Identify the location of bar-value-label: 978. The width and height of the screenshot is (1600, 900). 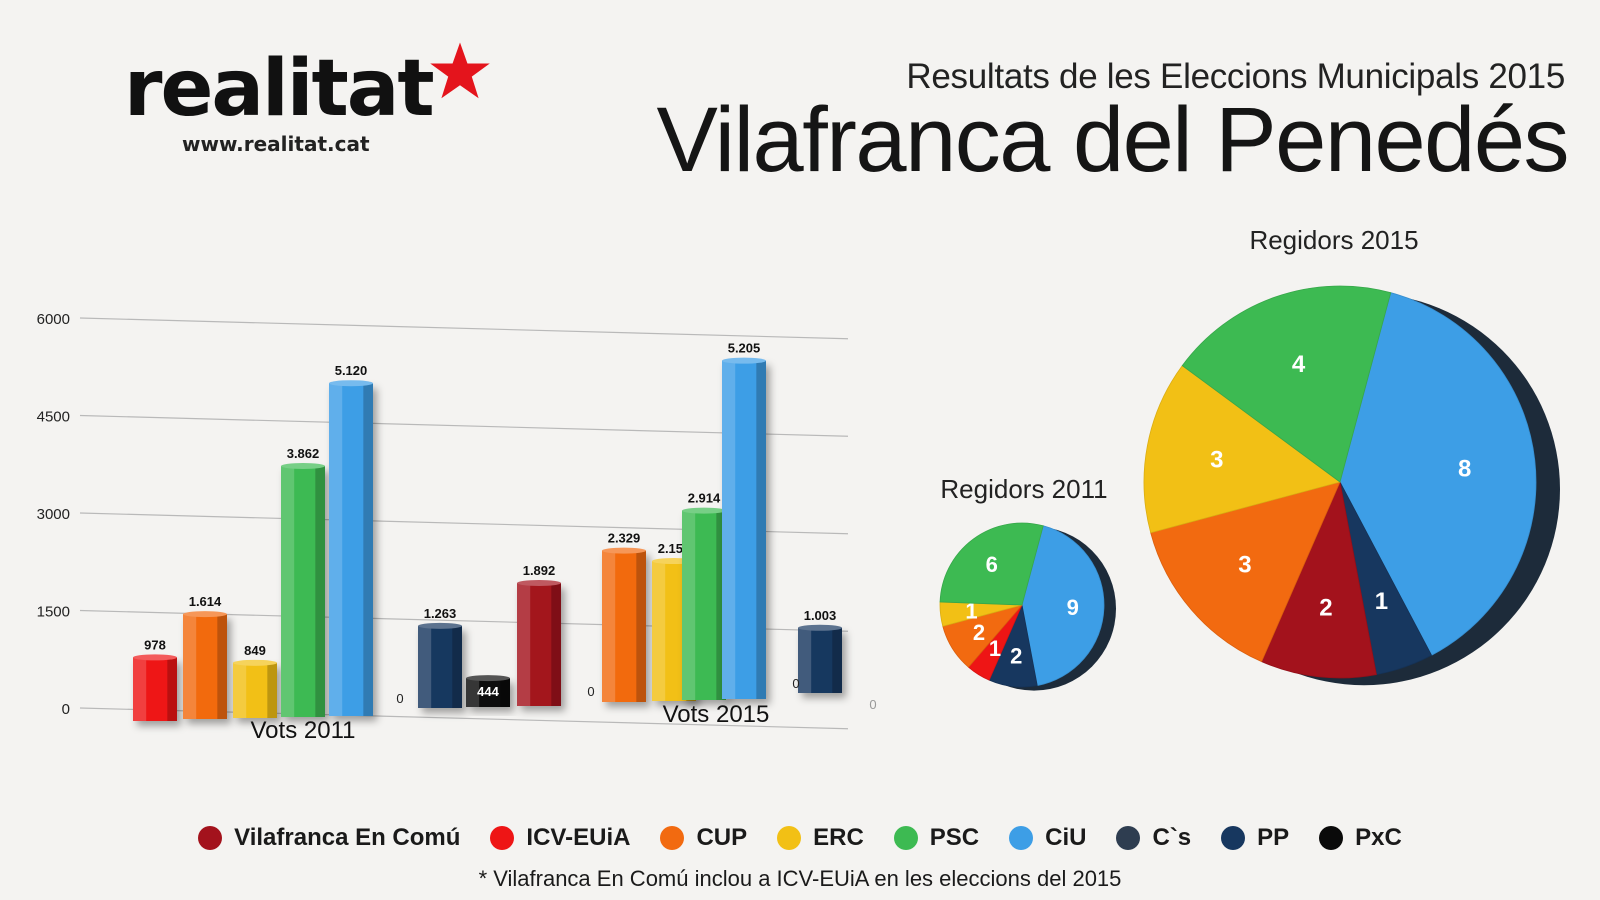
(155, 644).